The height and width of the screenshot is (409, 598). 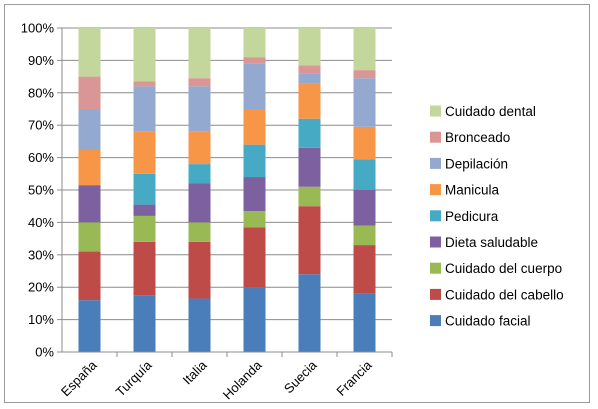 I want to click on y-axis-tick-labels: 0% 10% 20% 30% 40% 50% 60% 70% 80% 90% 100%, so click(x=38, y=190).